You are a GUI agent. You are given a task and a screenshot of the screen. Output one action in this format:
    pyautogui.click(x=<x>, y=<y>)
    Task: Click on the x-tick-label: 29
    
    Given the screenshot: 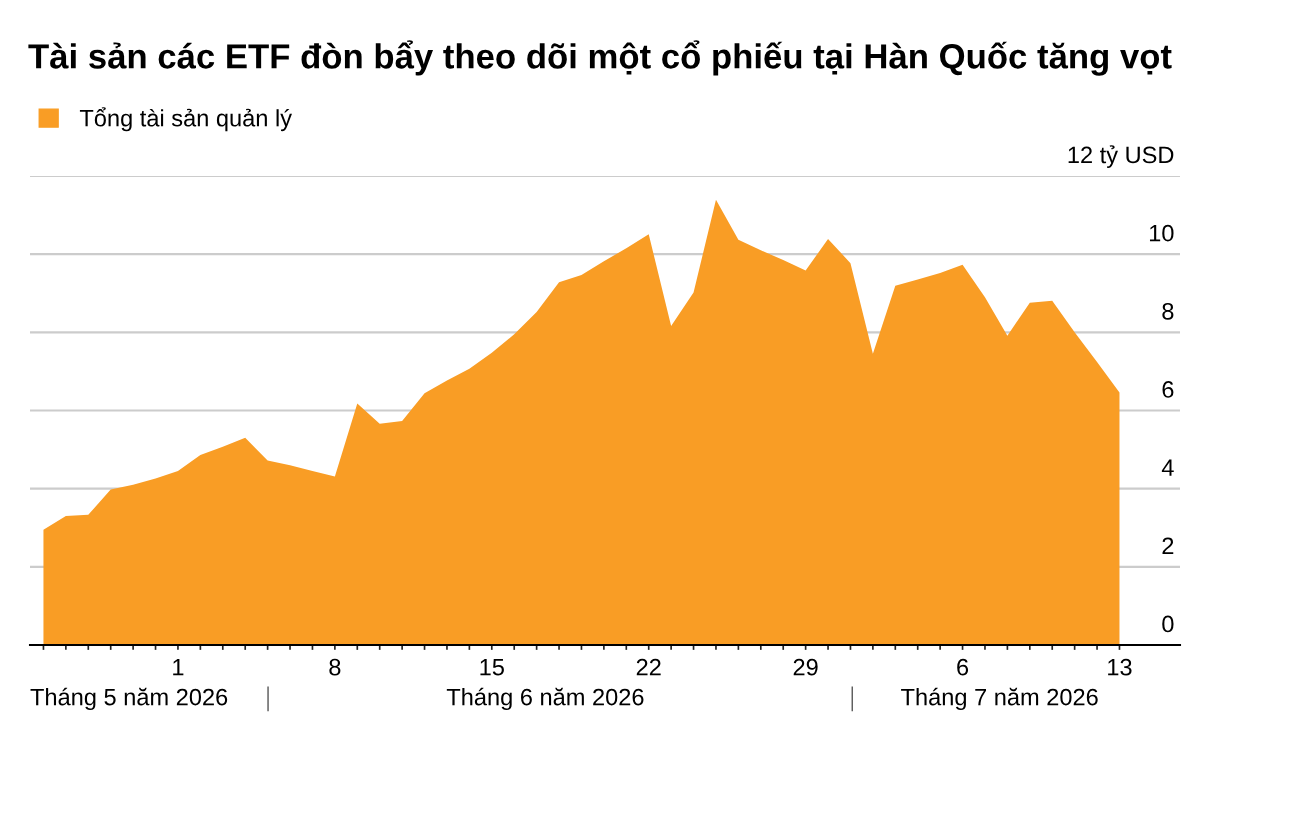 What is the action you would take?
    pyautogui.click(x=805, y=667)
    